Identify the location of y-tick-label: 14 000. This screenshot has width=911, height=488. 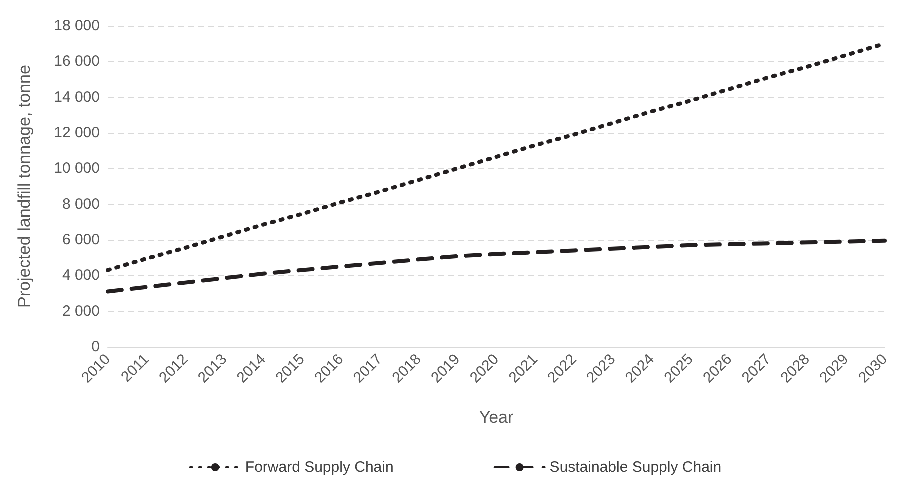
(77, 97).